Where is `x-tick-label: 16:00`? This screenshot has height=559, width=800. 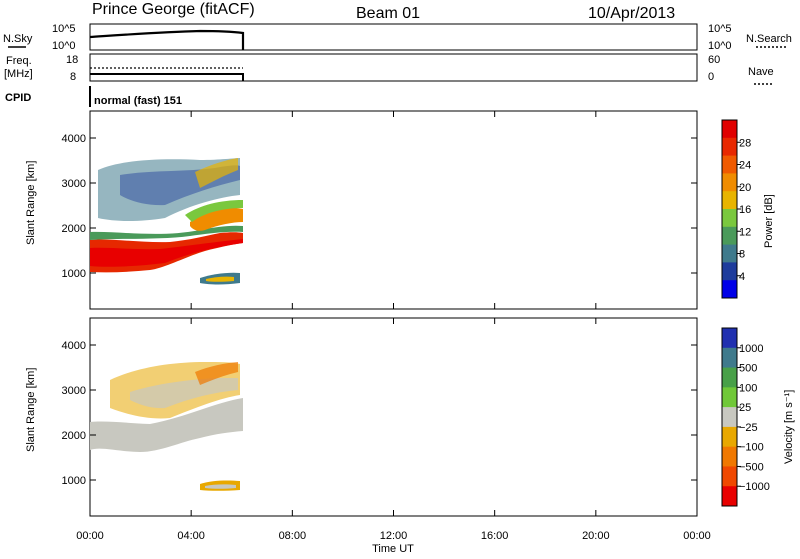
x-tick-label: 16:00 is located at coordinates (495, 536).